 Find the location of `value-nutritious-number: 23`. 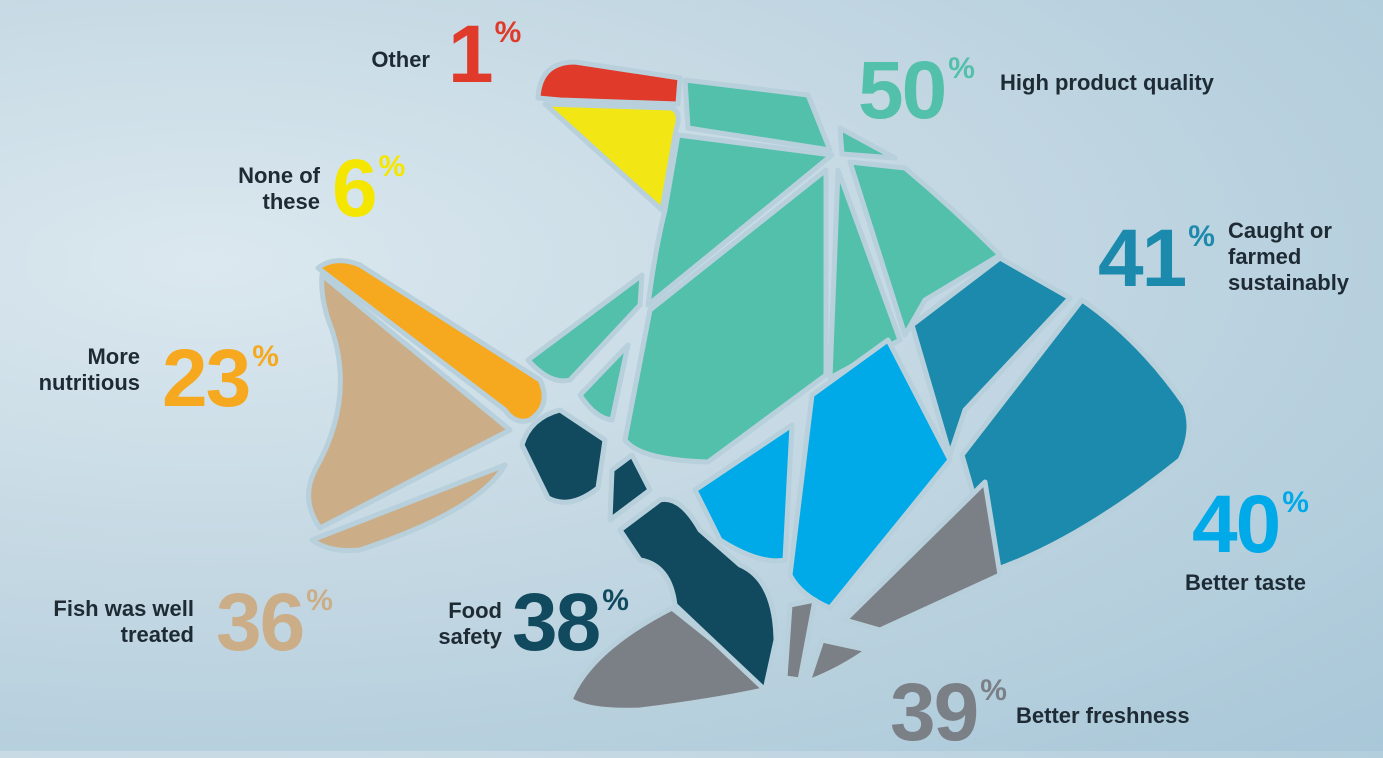

value-nutritious-number: 23 is located at coordinates (206, 378).